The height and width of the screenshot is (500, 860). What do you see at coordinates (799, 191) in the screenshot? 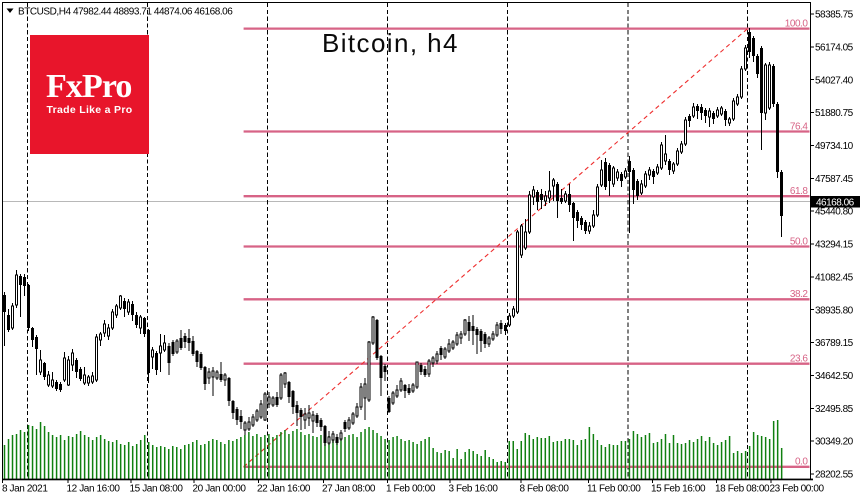
I see `svg-text: 61.8` at bounding box center [799, 191].